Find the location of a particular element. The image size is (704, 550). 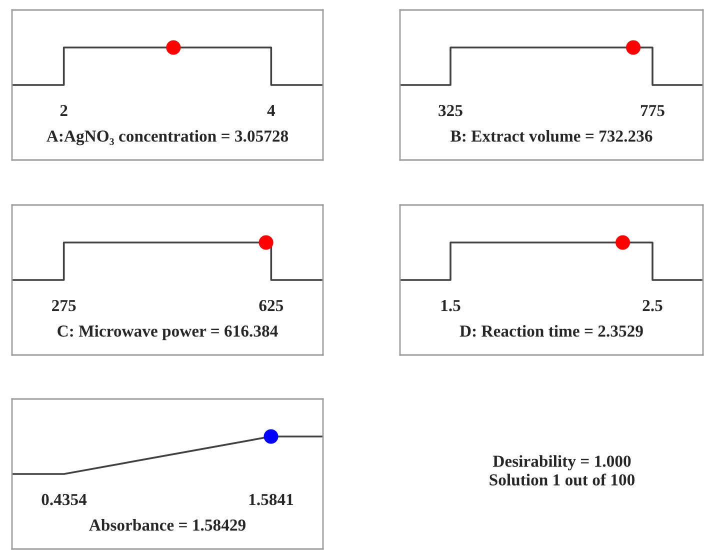

x-axis-title: Absorbance = 1.58429 is located at coordinates (167, 525).